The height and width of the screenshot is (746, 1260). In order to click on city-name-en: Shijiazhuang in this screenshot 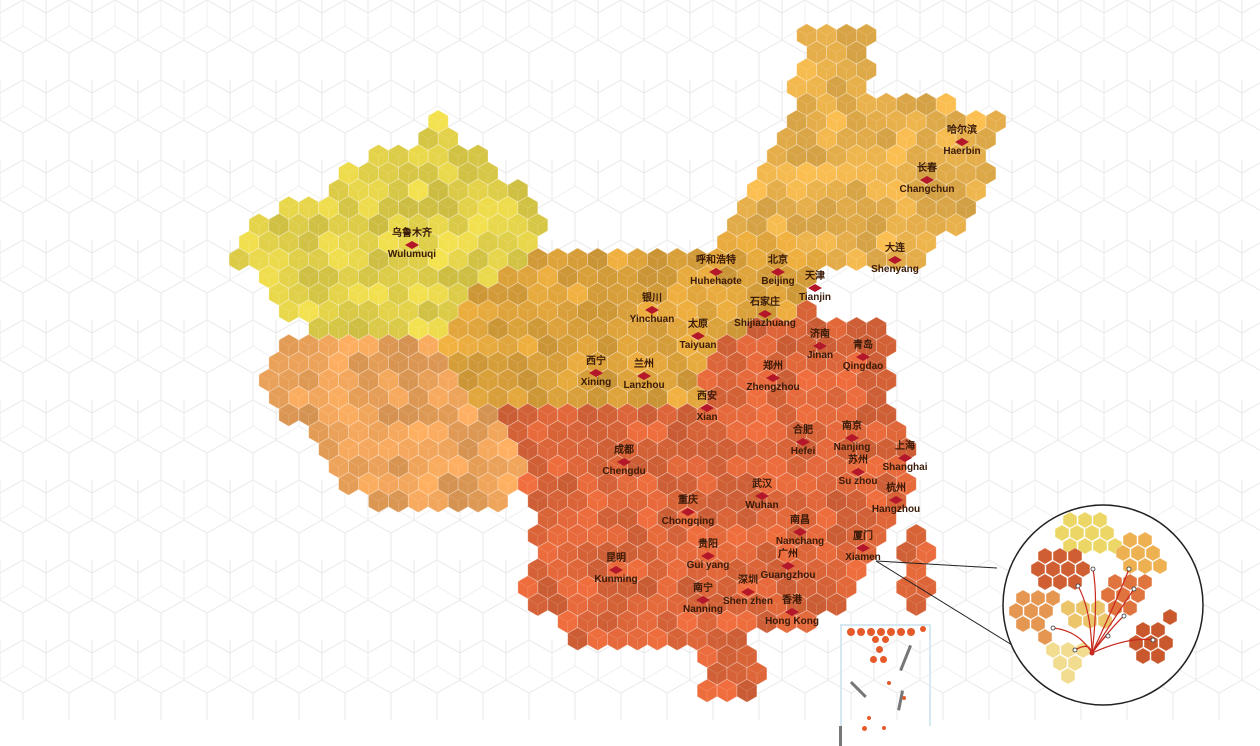, I will do `click(765, 323)`.